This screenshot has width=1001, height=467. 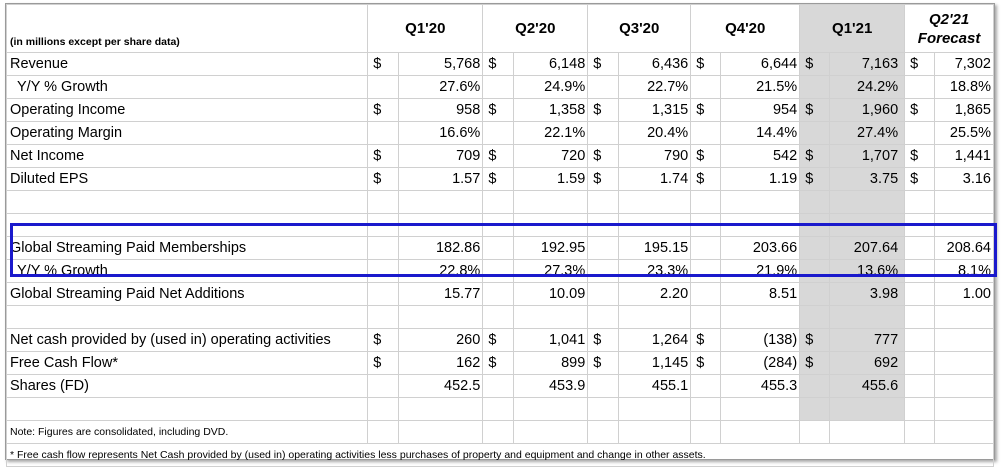 What do you see at coordinates (440, 340) in the screenshot?
I see `table-cell: 260` at bounding box center [440, 340].